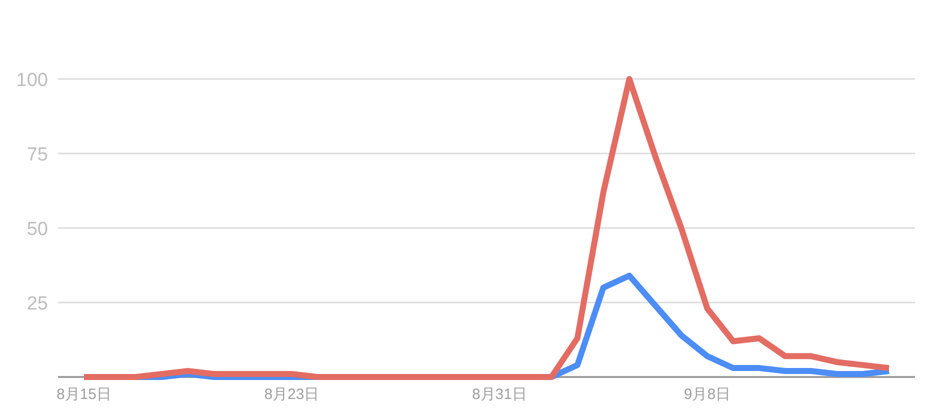  I want to click on x-tick-label: 8月15日, so click(84, 394).